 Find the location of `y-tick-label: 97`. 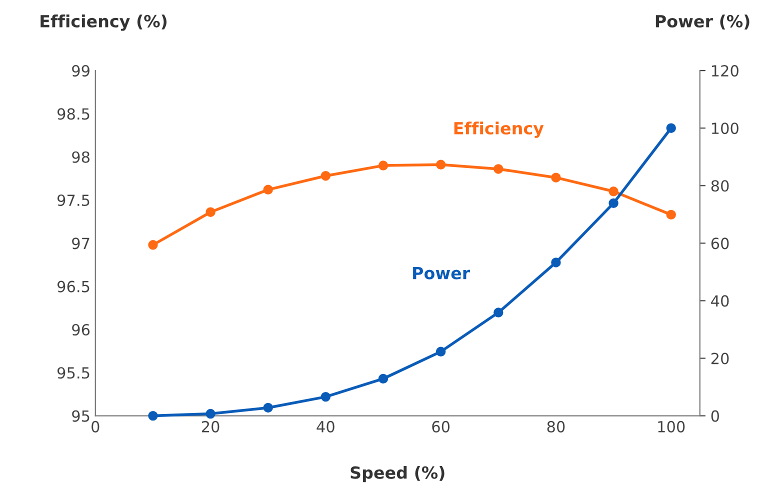

y-tick-label: 97 is located at coordinates (81, 244).